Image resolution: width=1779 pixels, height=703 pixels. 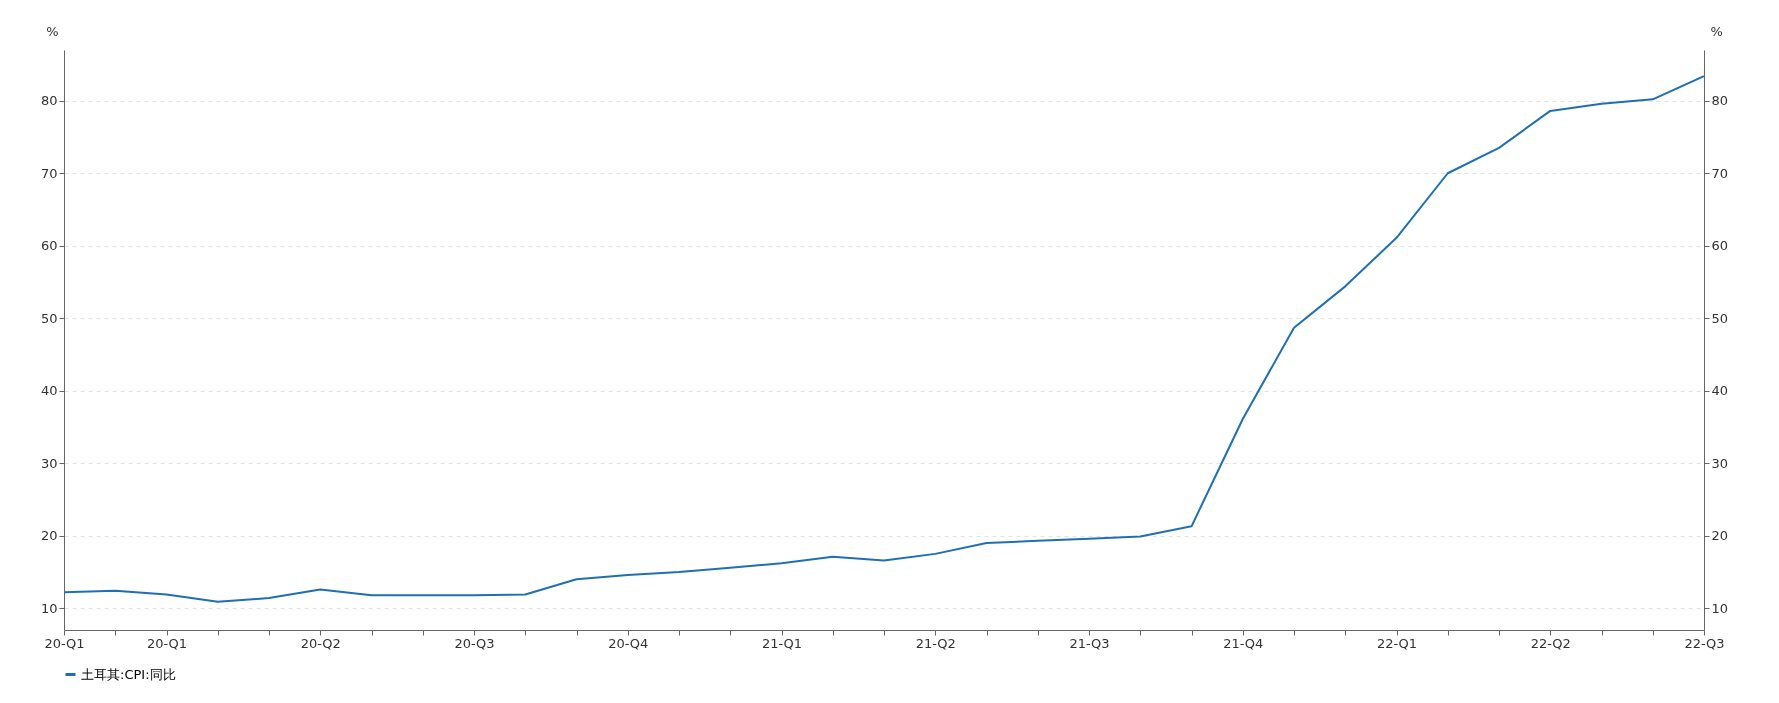 What do you see at coordinates (1720, 246) in the screenshot?
I see `y2-tick-label: 60` at bounding box center [1720, 246].